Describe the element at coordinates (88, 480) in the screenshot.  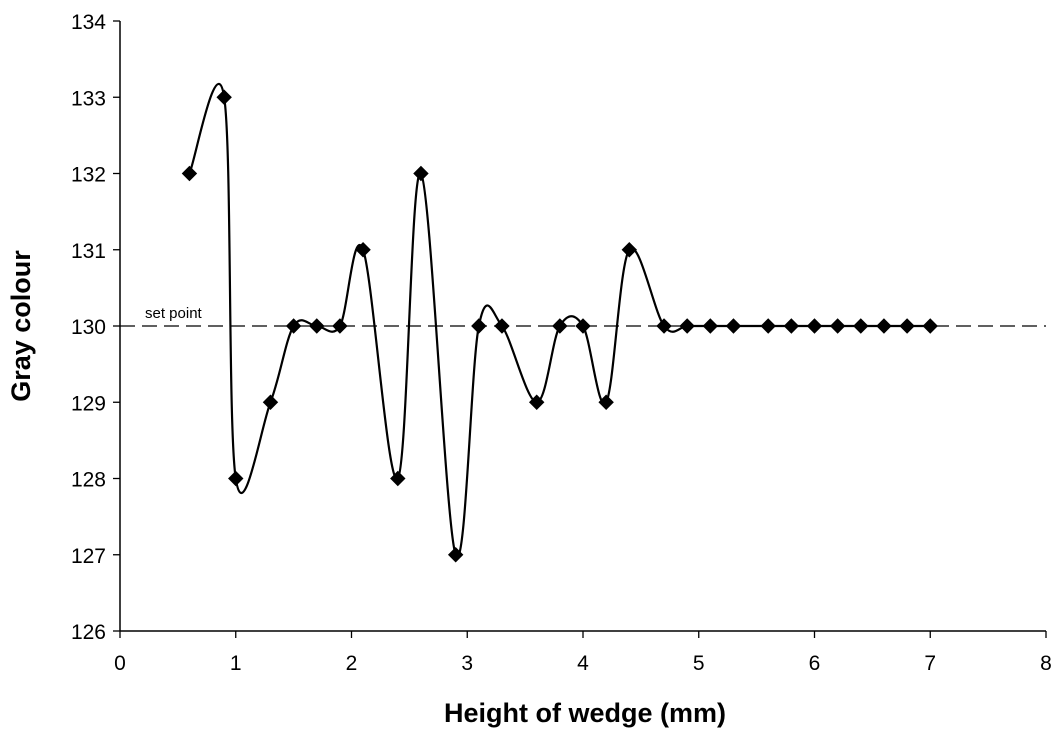
I see `y-tick-label: 128` at that location.